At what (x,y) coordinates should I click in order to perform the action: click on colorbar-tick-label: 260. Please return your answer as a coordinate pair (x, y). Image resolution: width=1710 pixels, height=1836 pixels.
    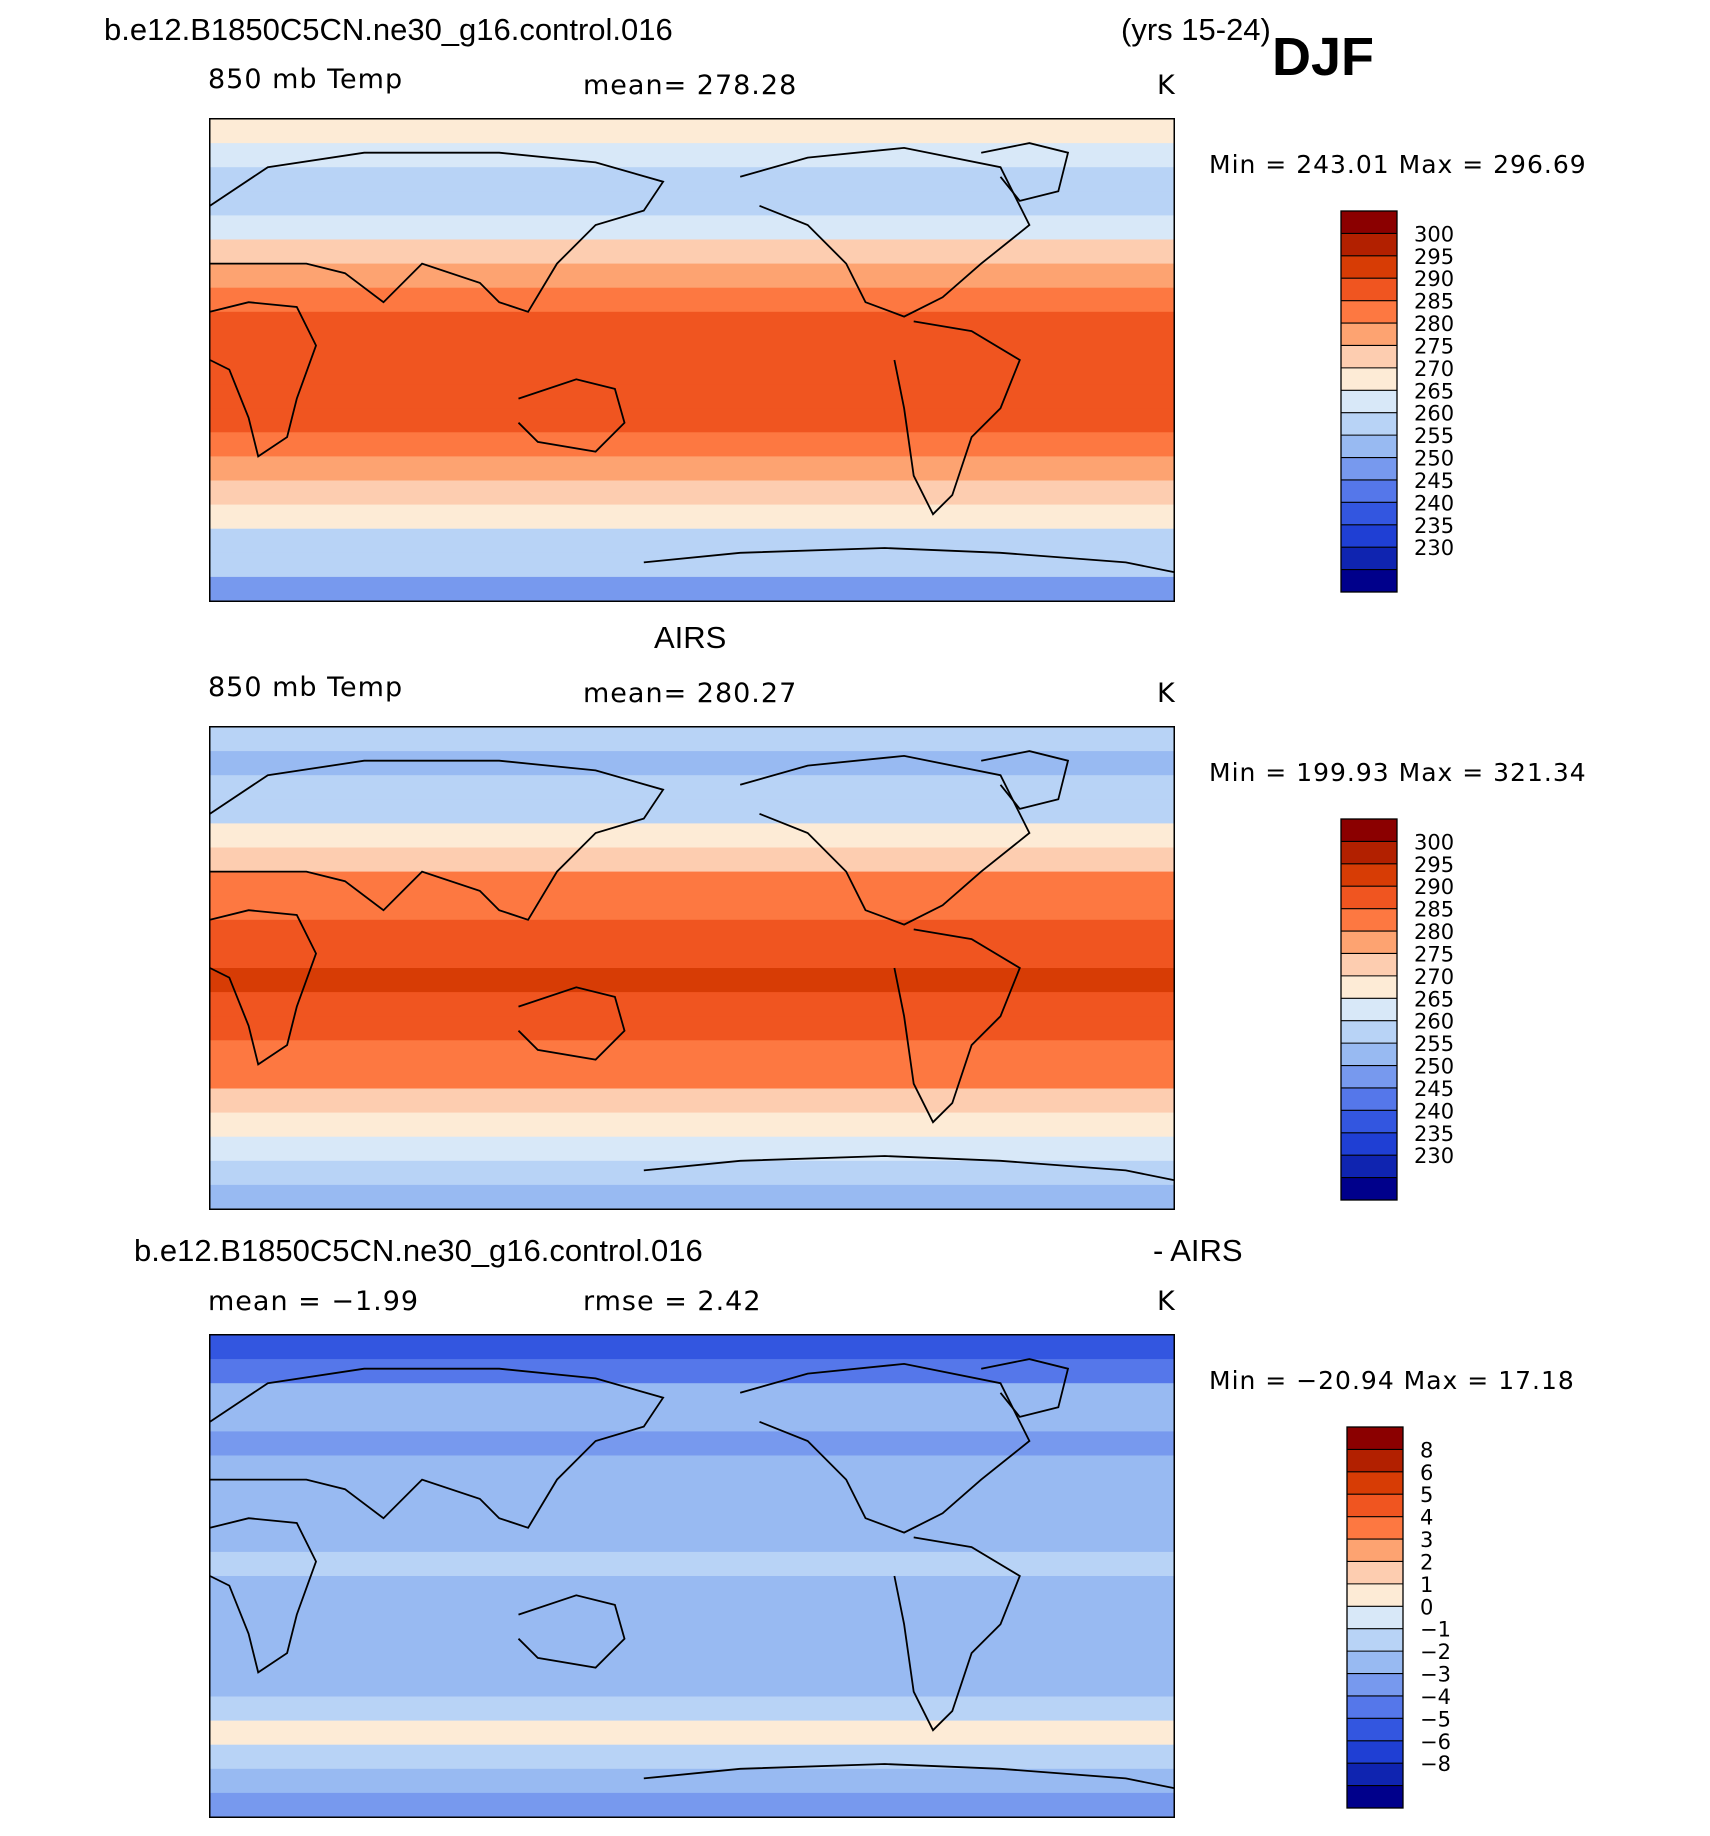
    Looking at the image, I should click on (1434, 414).